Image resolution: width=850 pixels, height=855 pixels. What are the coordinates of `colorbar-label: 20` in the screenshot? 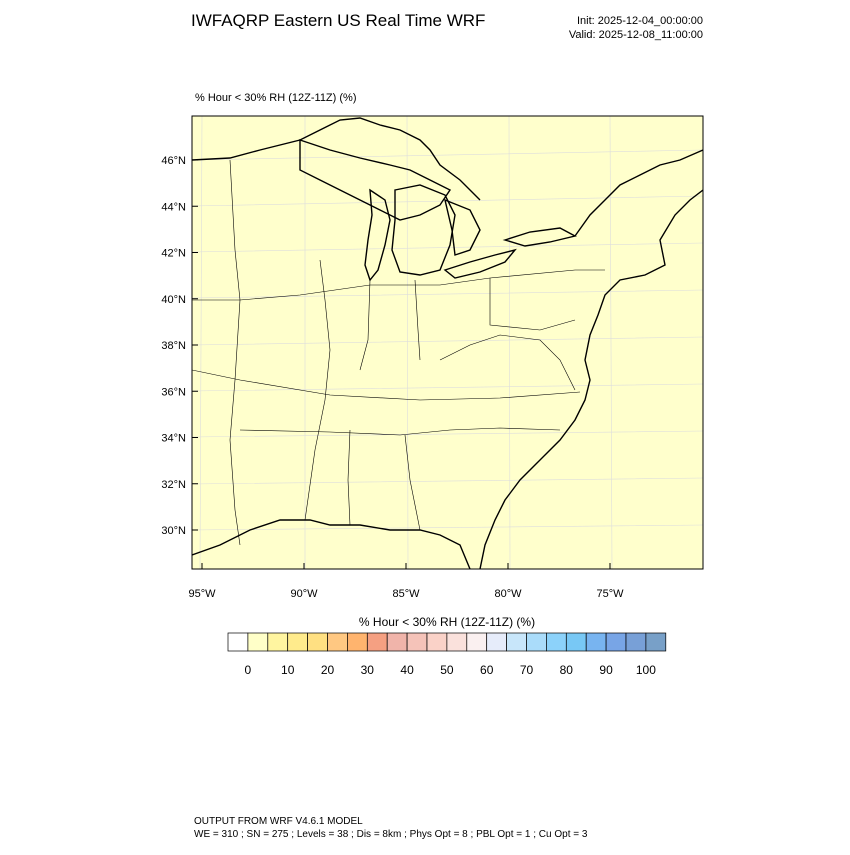 It's located at (328, 670).